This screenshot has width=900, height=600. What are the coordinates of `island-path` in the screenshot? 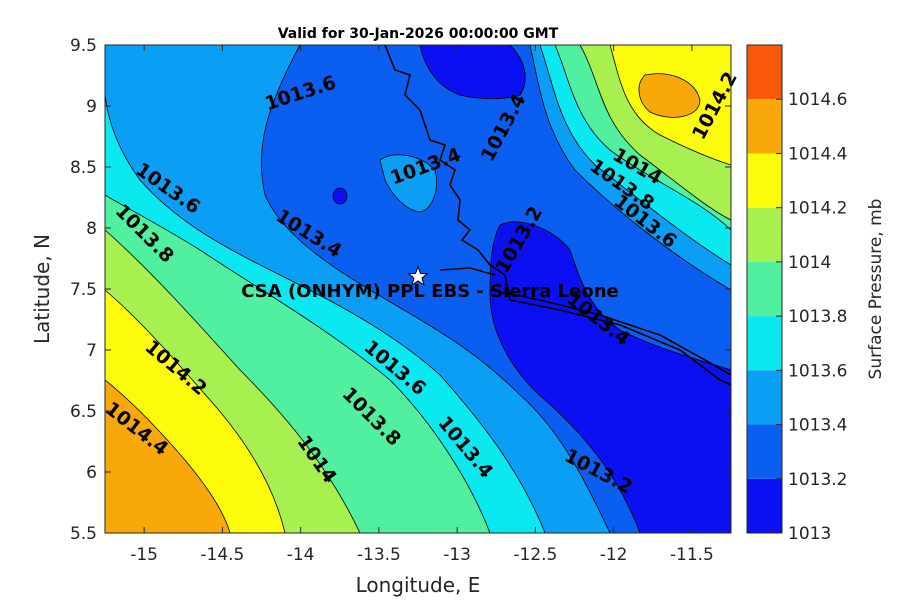 It's located at (467, 271).